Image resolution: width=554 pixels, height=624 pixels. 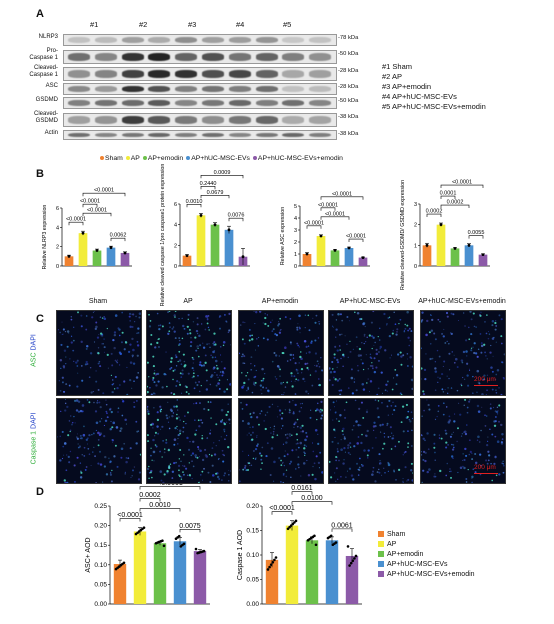 What do you see at coordinates (83, 233) in the screenshot?
I see `data-point` at bounding box center [83, 233].